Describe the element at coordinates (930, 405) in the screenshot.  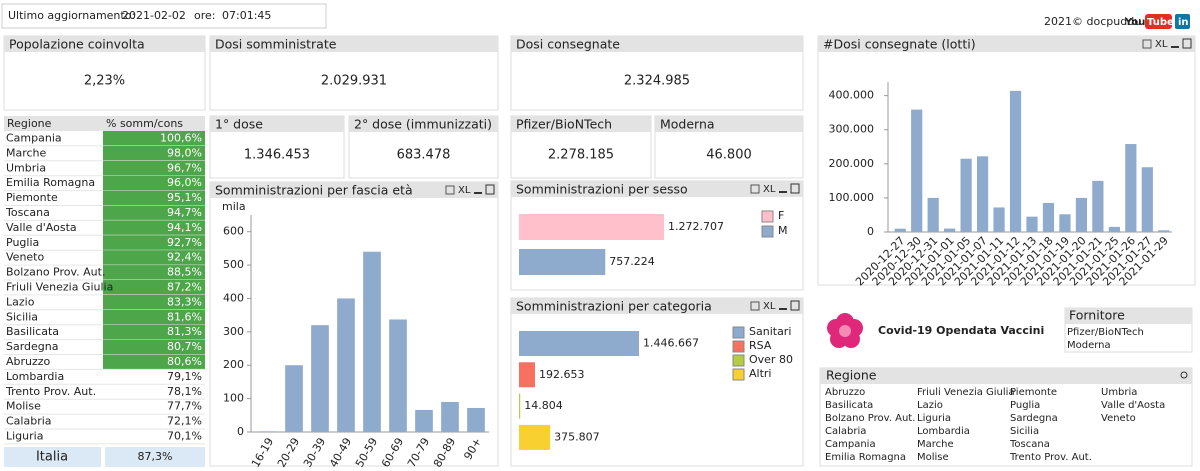
I see `list-item: Lazio` at that location.